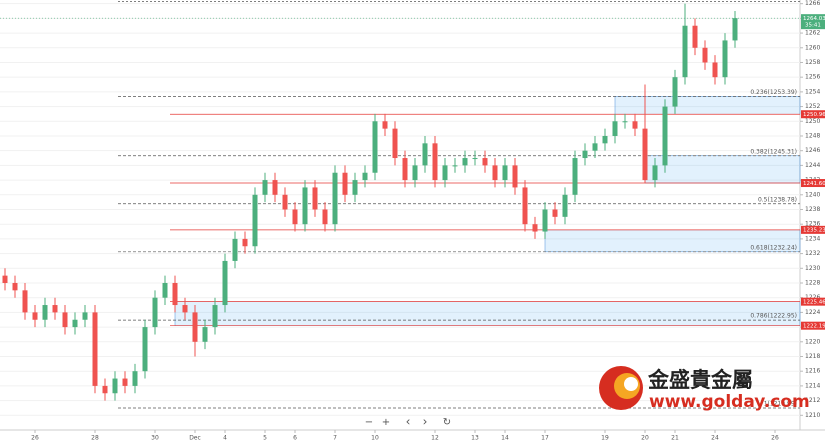  Describe the element at coordinates (812, 371) in the screenshot. I see `y-tick-label: 1216` at that location.